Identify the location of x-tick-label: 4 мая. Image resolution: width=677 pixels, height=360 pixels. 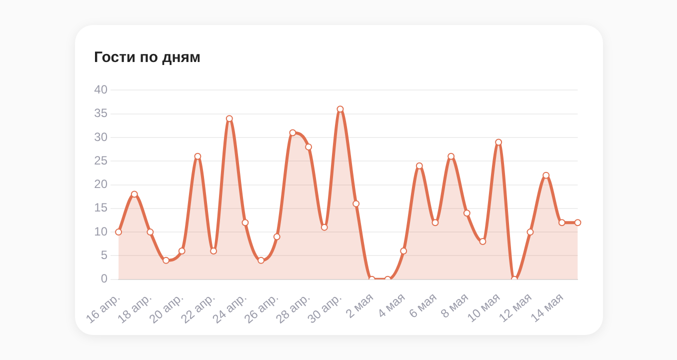
(391, 305).